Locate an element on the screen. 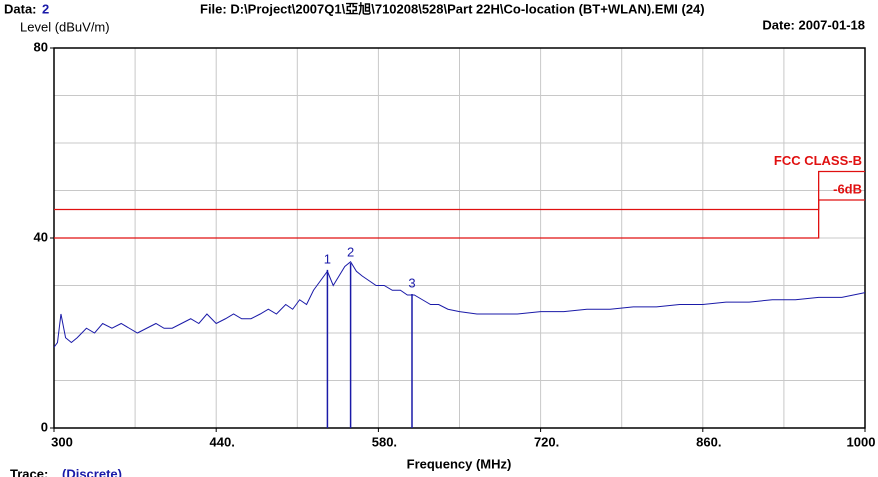 The width and height of the screenshot is (878, 477). trace-mode: (Discrete) is located at coordinates (92, 471).